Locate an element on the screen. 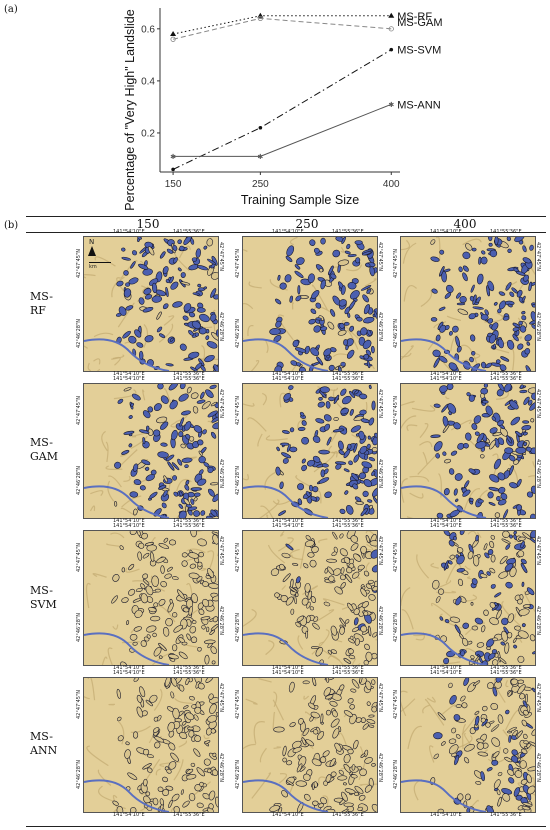 This screenshot has width=550, height=830. panel-a-label: (a) is located at coordinates (11, 9).